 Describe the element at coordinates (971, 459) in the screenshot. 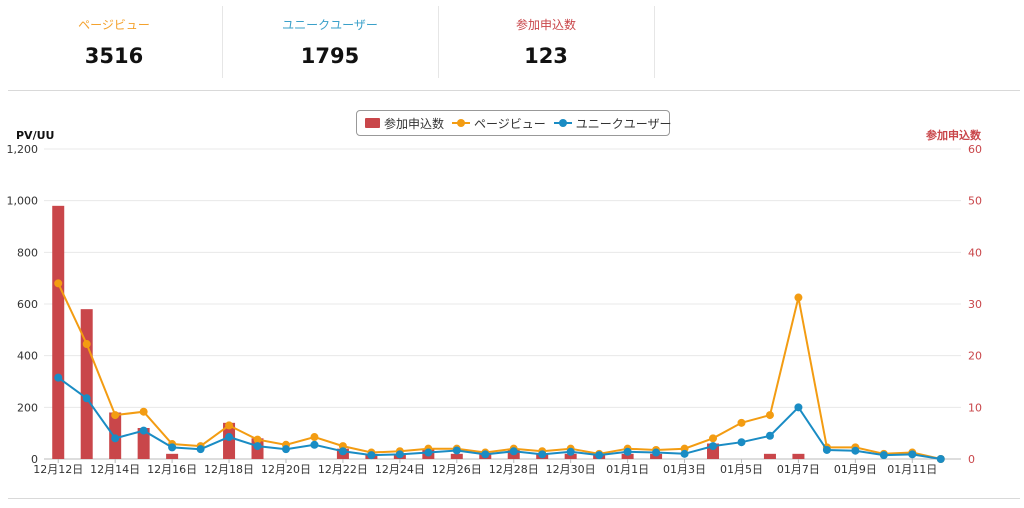

I see `right-tick-label: 0` at that location.